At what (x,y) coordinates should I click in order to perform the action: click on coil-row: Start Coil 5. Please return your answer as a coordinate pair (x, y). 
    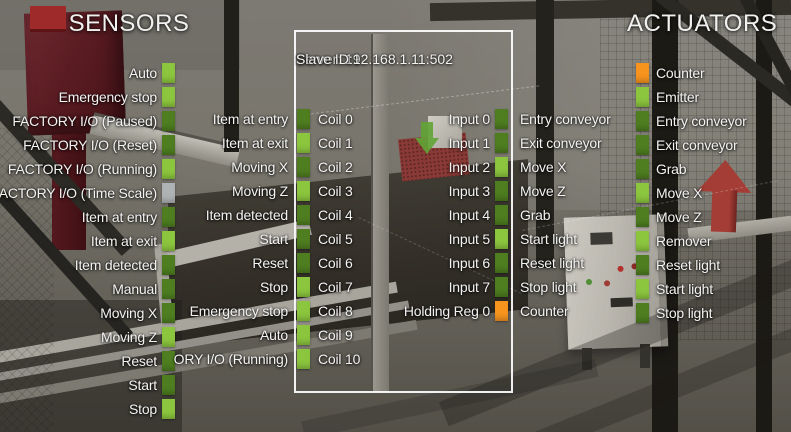
    Looking at the image, I should click on (290, 239).